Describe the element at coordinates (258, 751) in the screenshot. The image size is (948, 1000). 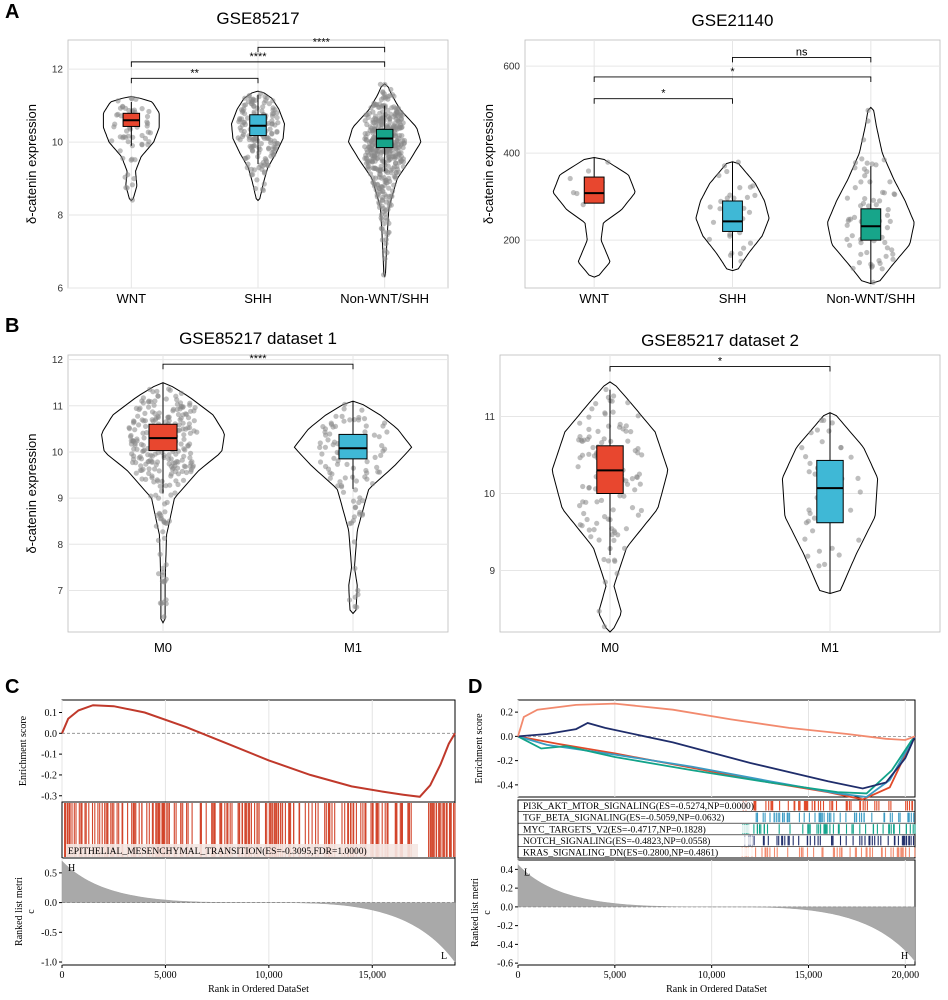
I see `es-frame` at that location.